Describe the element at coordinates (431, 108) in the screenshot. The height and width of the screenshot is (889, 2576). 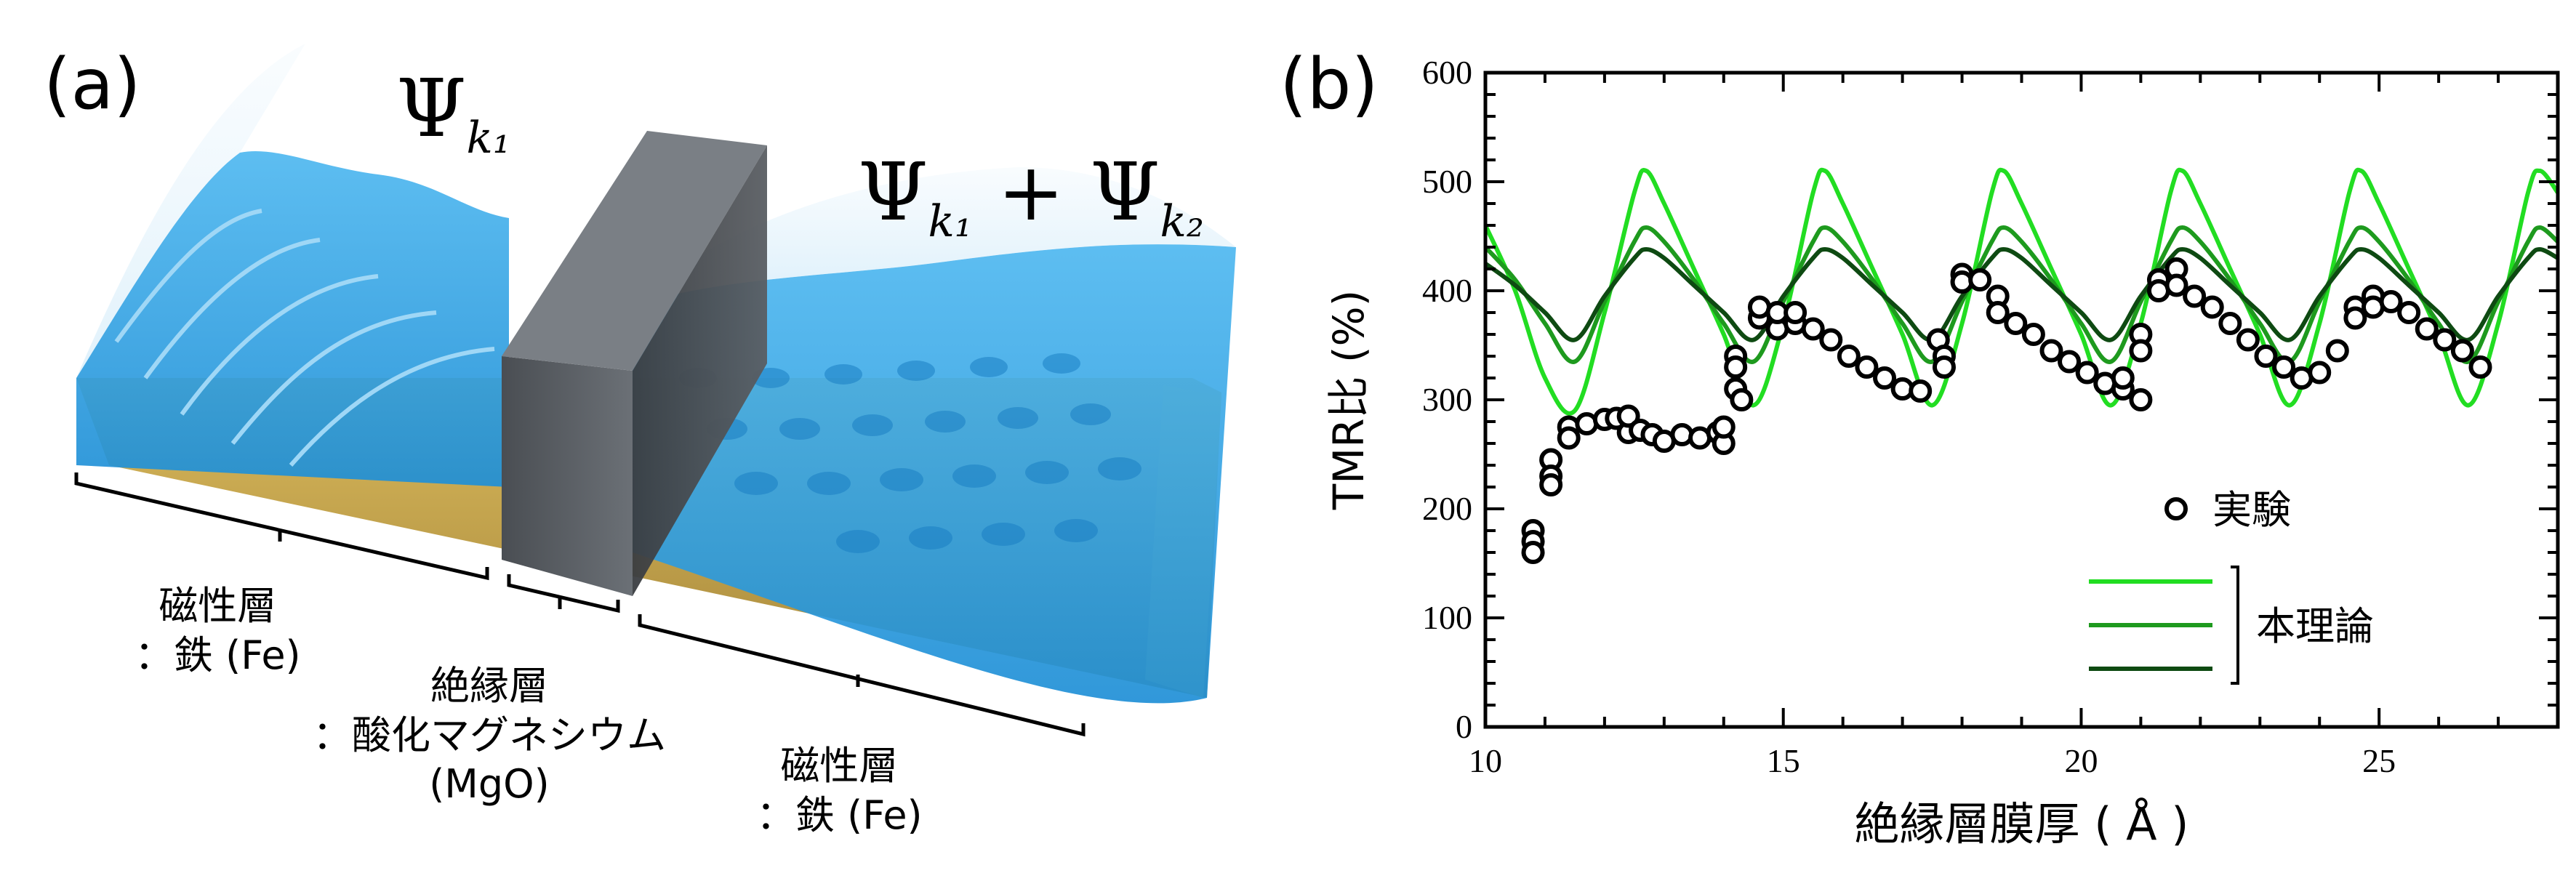
I see `psi-symbol: Ψ` at that location.